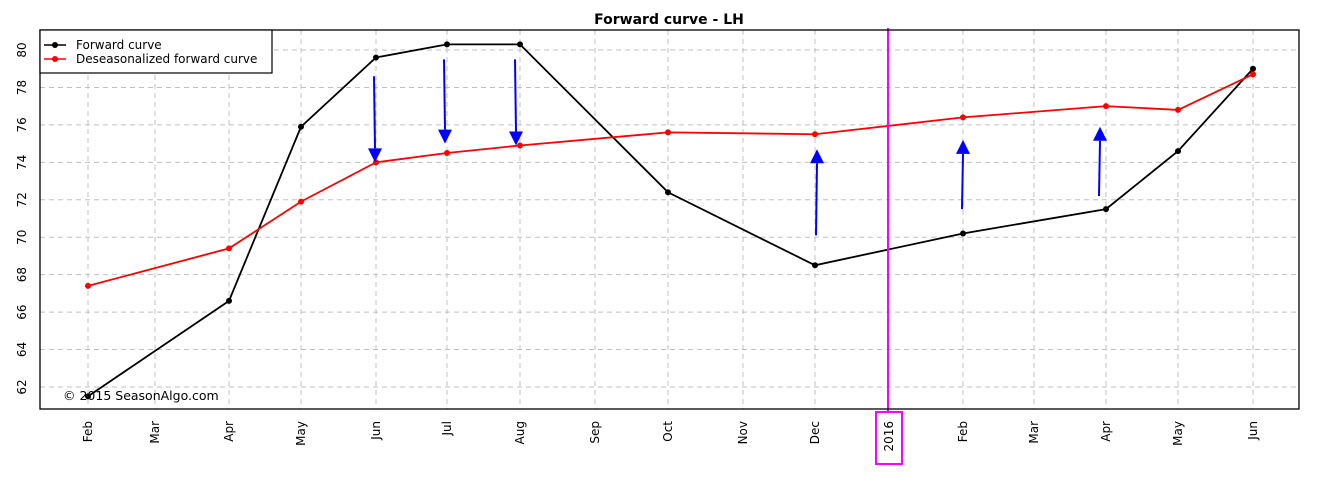  I want to click on x-tick-label: 2016, so click(889, 436).